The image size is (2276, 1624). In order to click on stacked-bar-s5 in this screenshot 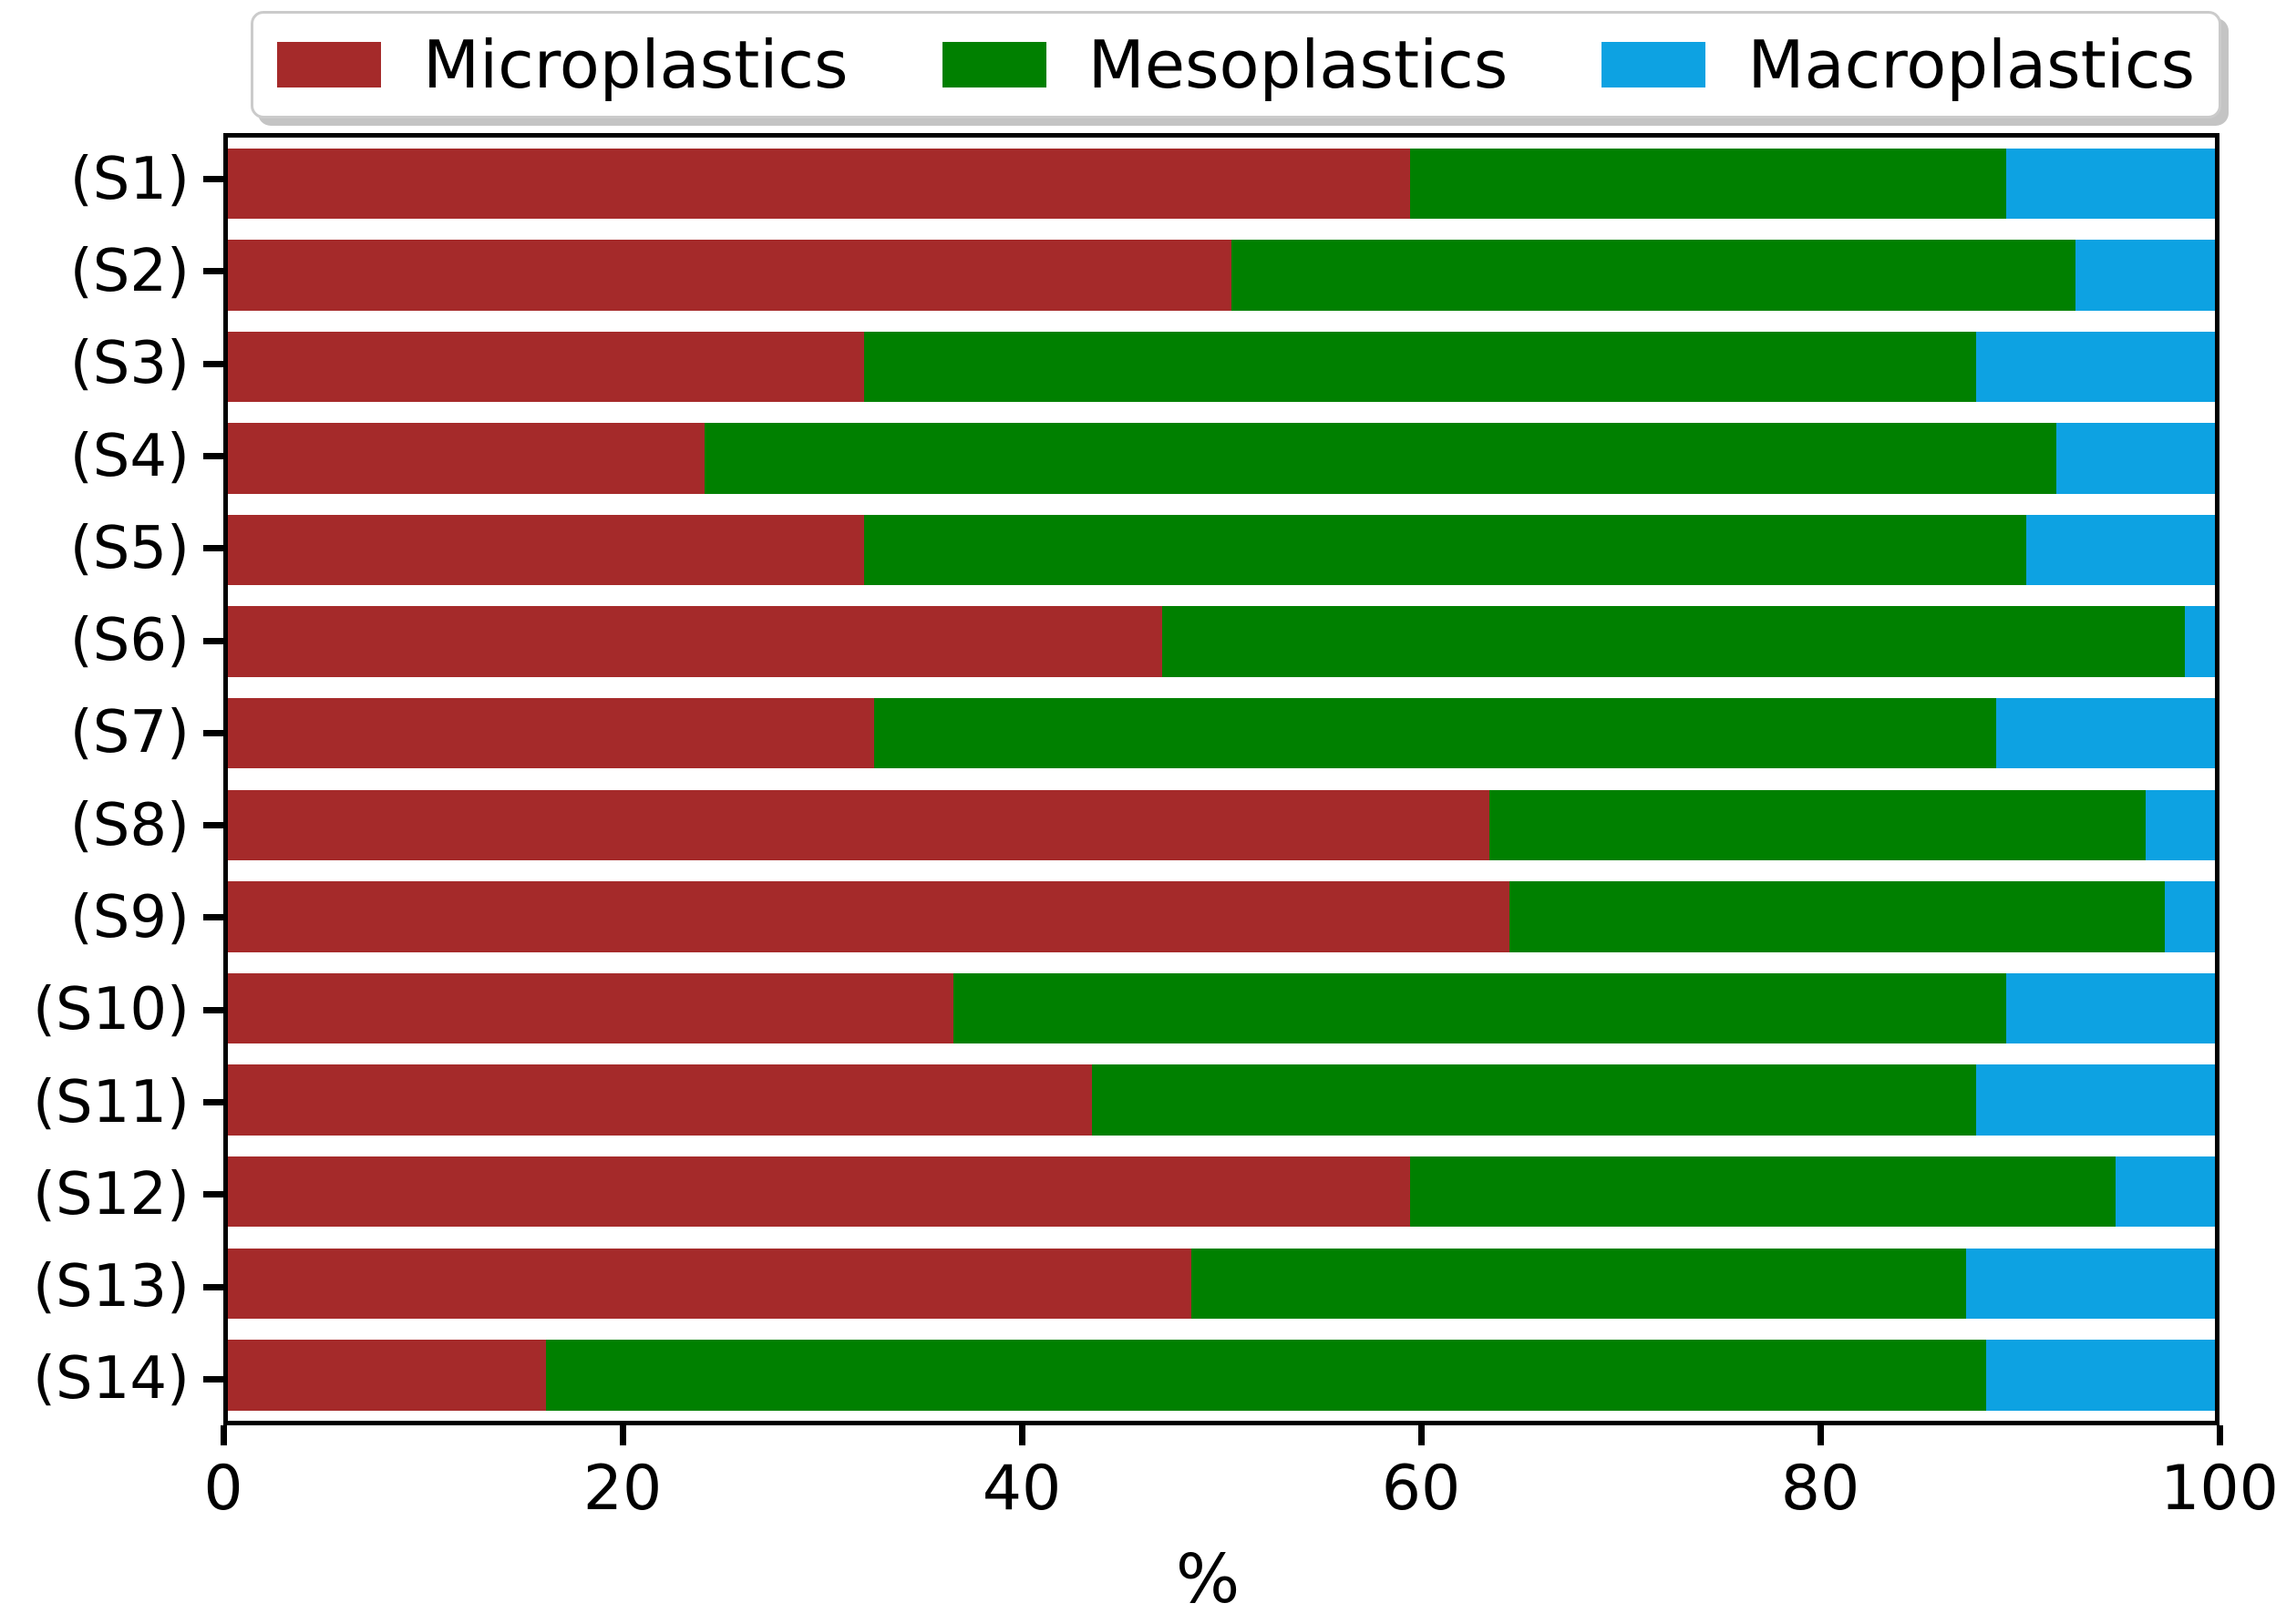, I will do `click(1221, 550)`.